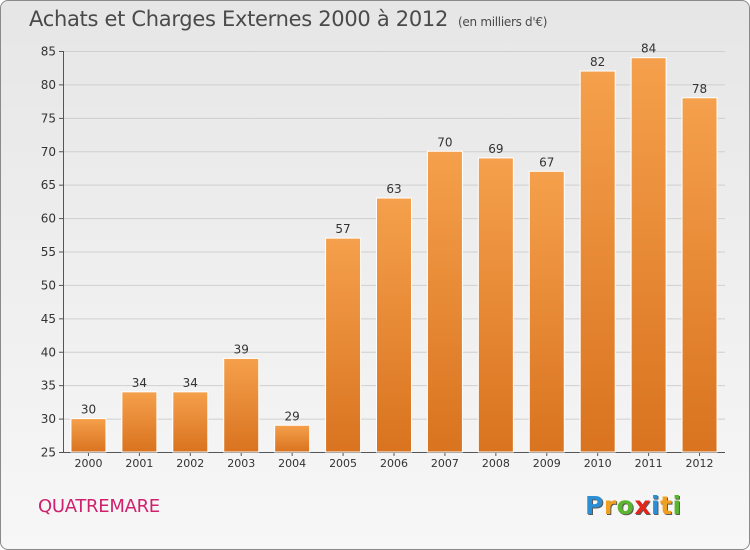 The width and height of the screenshot is (750, 550). I want to click on bar-2012, so click(699, 275).